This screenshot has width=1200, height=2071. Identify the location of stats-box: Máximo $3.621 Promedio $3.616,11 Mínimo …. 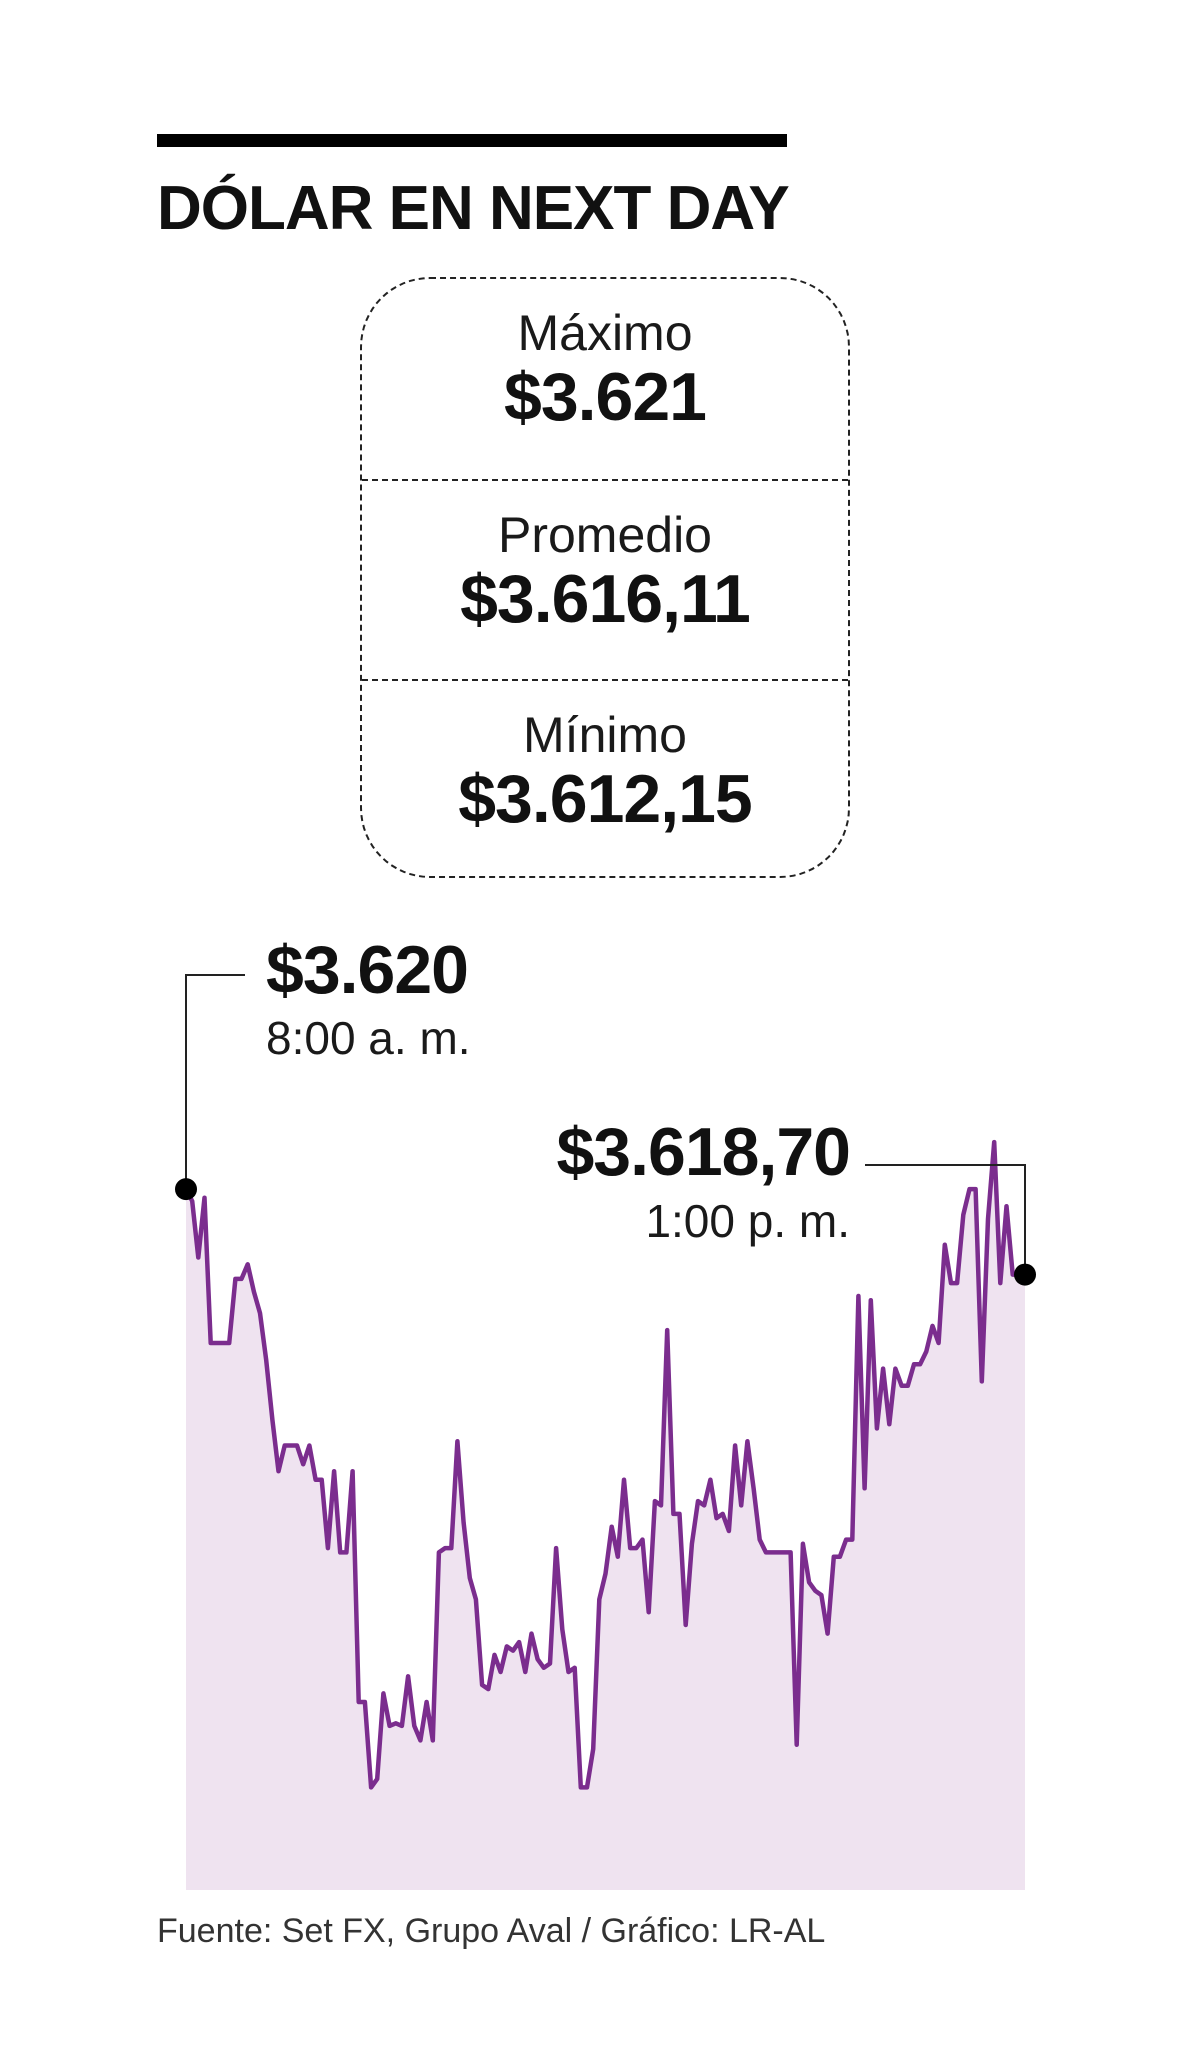
(605, 577).